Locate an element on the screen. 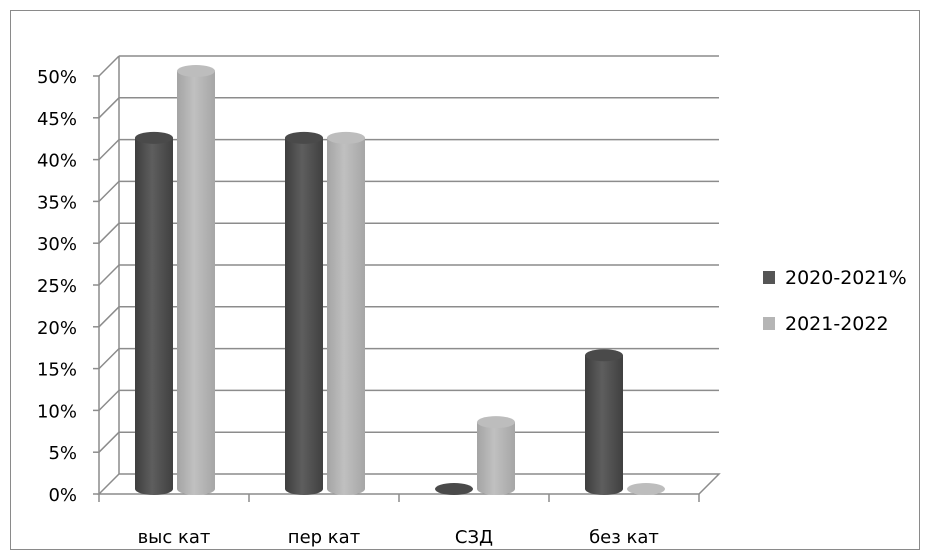  y-tick-label: 15% is located at coordinates (57, 370).